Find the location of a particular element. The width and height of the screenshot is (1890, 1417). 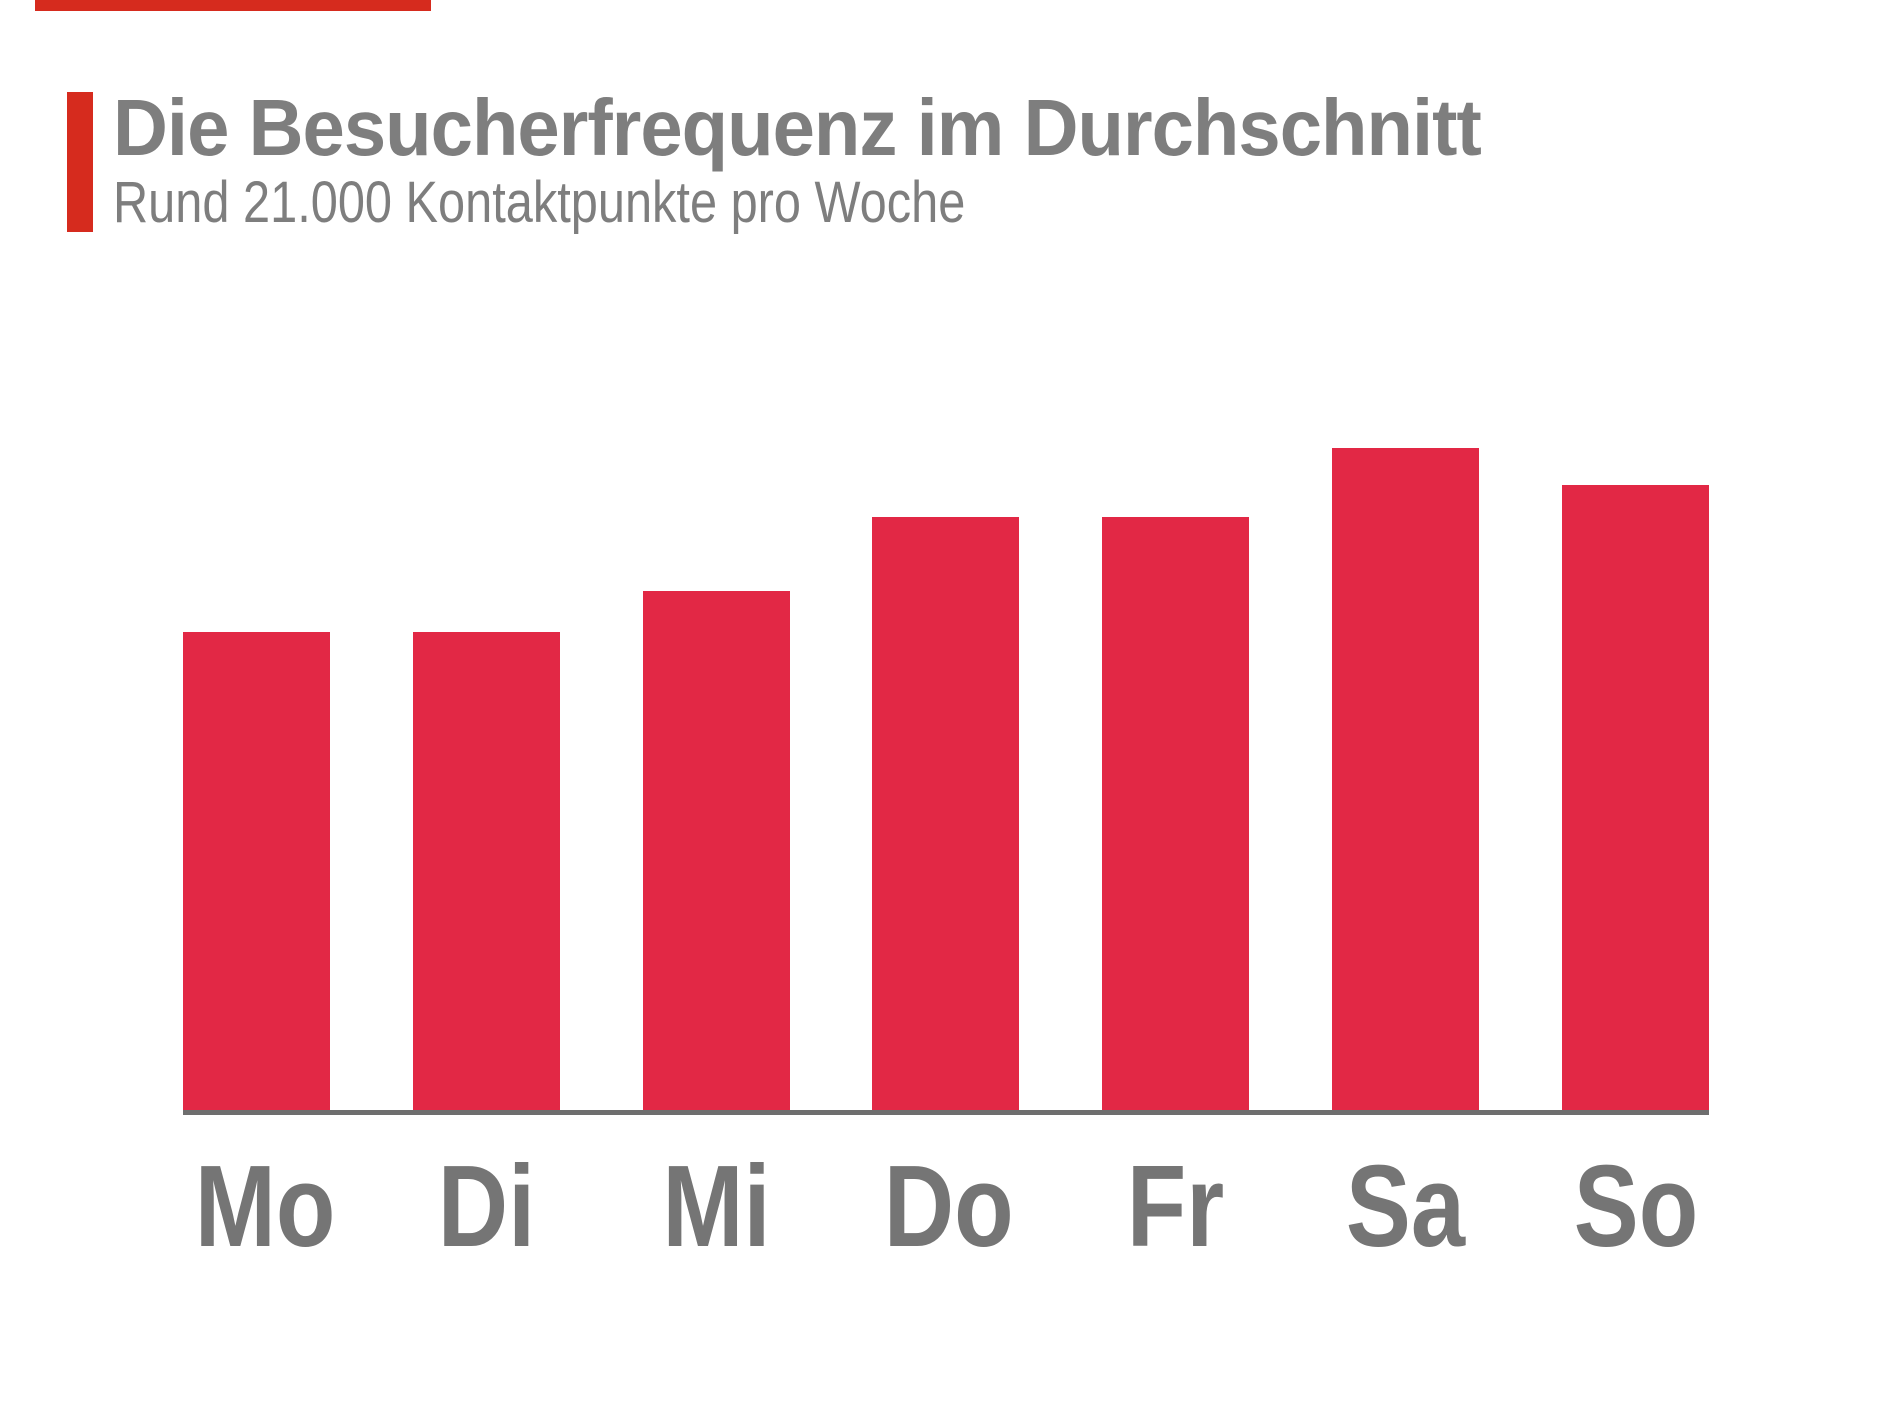

bar-sa is located at coordinates (1406, 779).